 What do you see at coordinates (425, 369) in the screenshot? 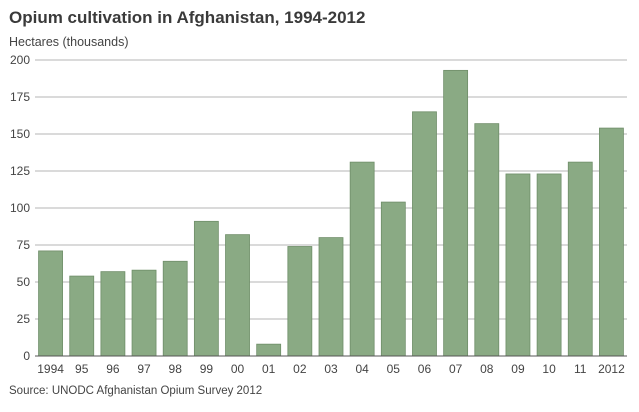
I see `x-tick-label: 06` at bounding box center [425, 369].